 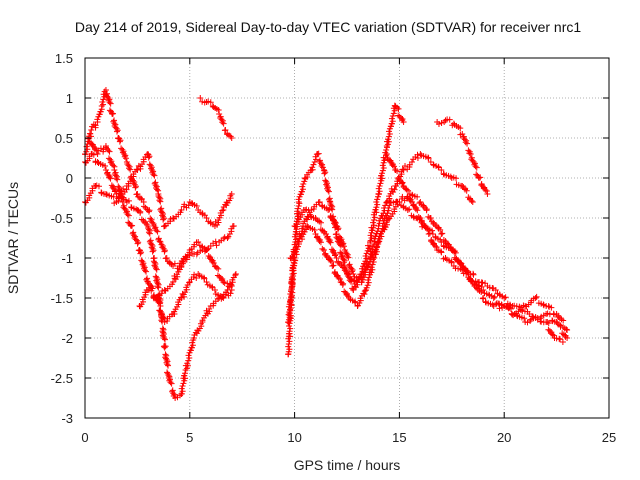 I want to click on y-tick-label: 1, so click(x=69, y=98).